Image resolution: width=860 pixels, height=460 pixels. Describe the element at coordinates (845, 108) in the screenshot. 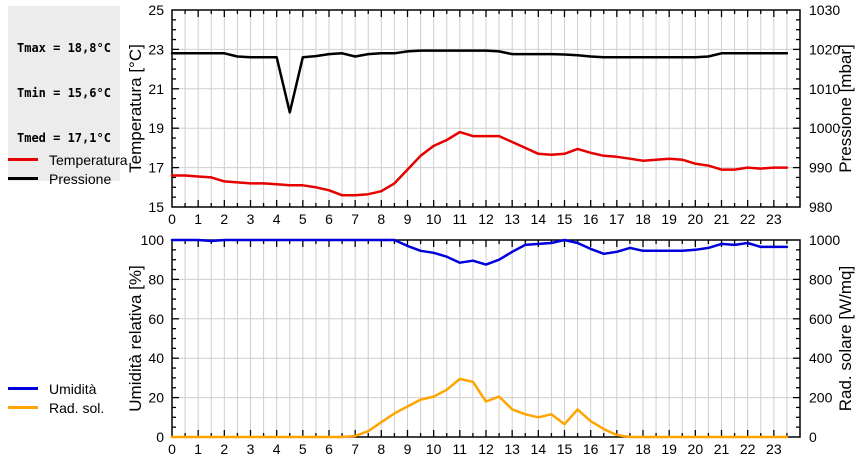

I see `svg-text: Pressione [mbar]` at that location.